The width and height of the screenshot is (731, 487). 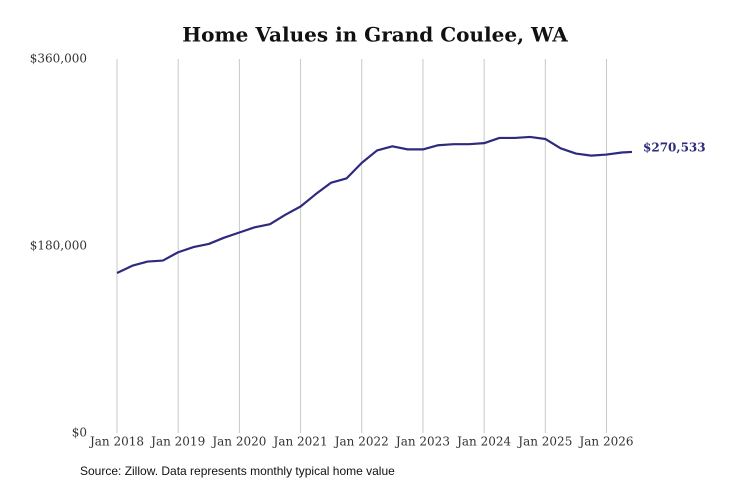 I want to click on x-tick-label: Jan 2019, so click(x=177, y=442).